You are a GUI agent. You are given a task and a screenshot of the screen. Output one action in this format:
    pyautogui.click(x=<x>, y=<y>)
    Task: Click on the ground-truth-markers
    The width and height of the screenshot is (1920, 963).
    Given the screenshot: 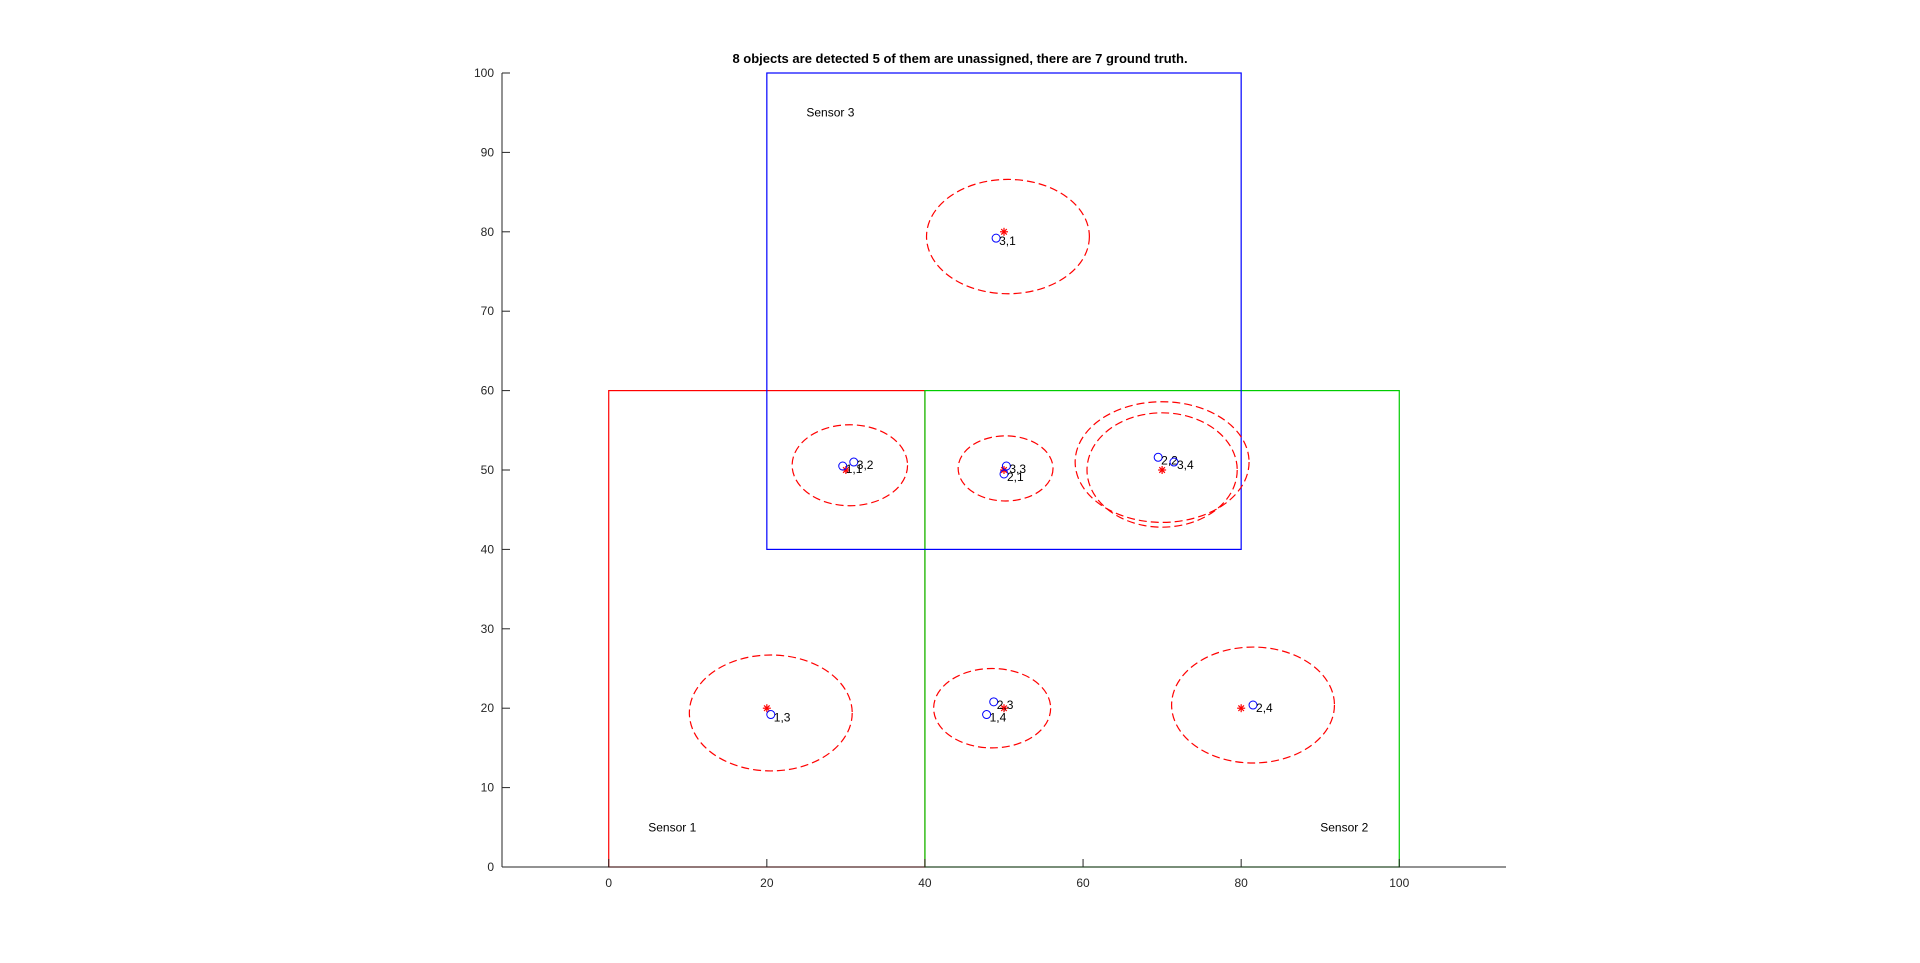 What is the action you would take?
    pyautogui.click(x=1004, y=470)
    